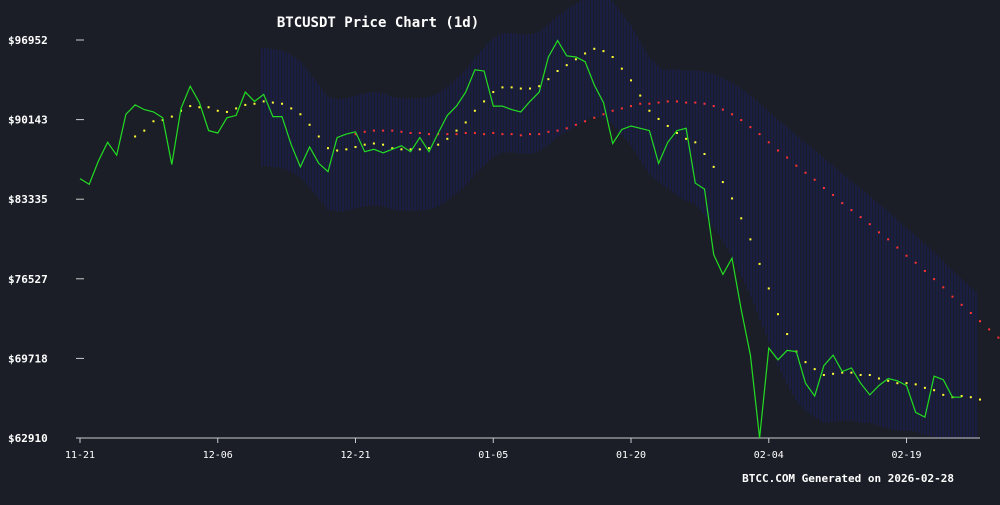 The image size is (1000, 505). I want to click on x-tick-label: 11-21, so click(80, 455).